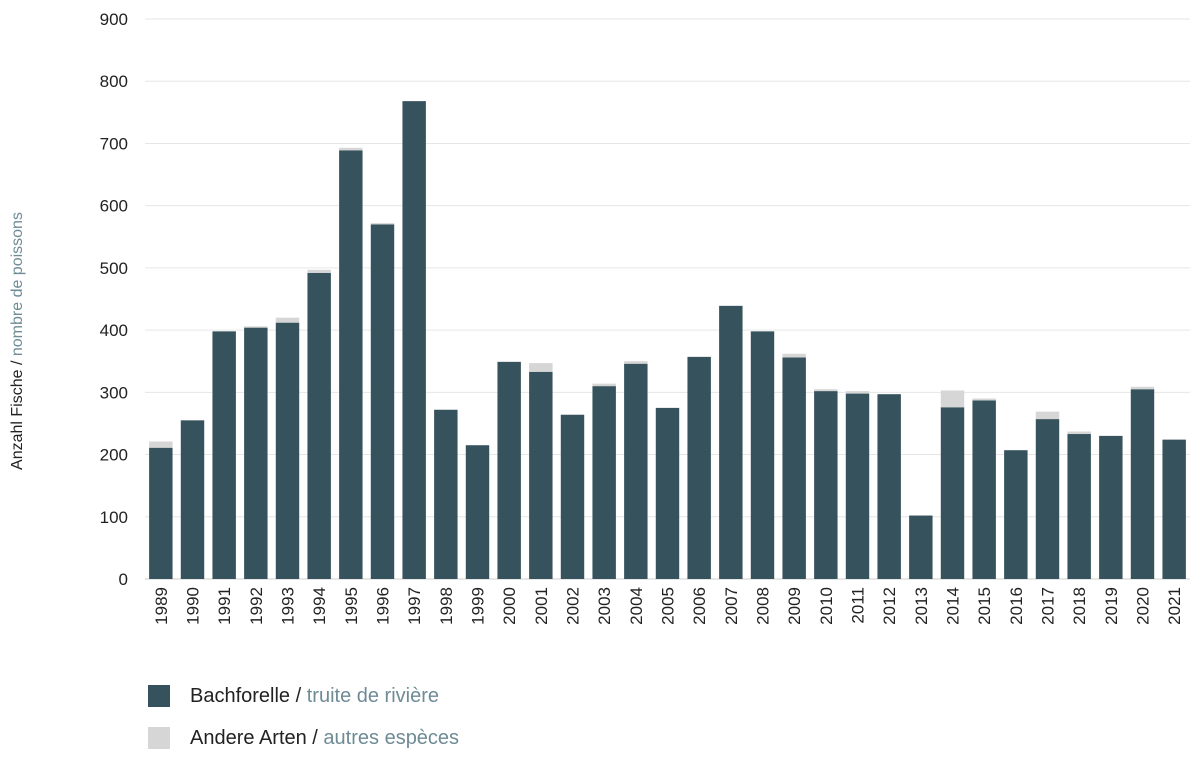 The height and width of the screenshot is (766, 1192). I want to click on x-tick-label: 2009, so click(794, 606).